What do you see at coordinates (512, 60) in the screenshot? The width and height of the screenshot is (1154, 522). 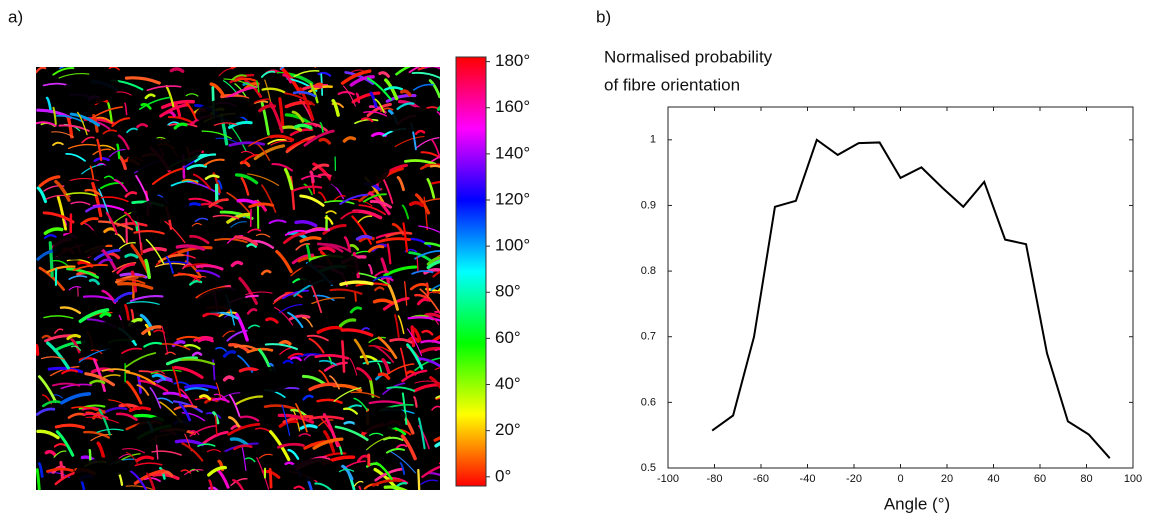 I see `colorbar-tick-label: 180°` at bounding box center [512, 60].